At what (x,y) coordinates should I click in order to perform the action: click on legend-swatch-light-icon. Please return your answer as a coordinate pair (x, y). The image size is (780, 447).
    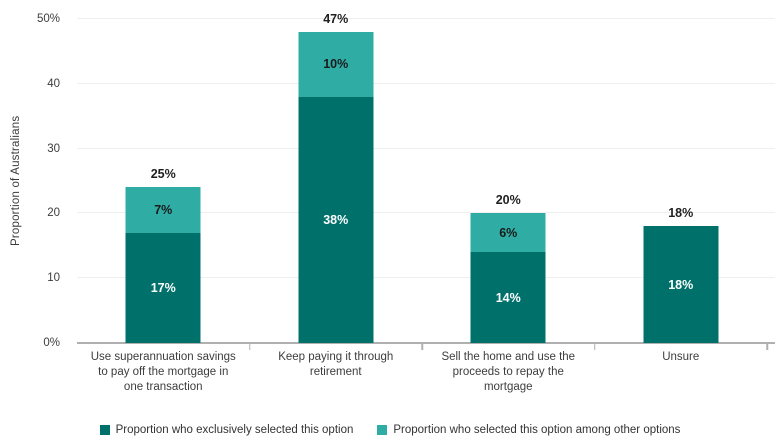
    Looking at the image, I should click on (382, 430).